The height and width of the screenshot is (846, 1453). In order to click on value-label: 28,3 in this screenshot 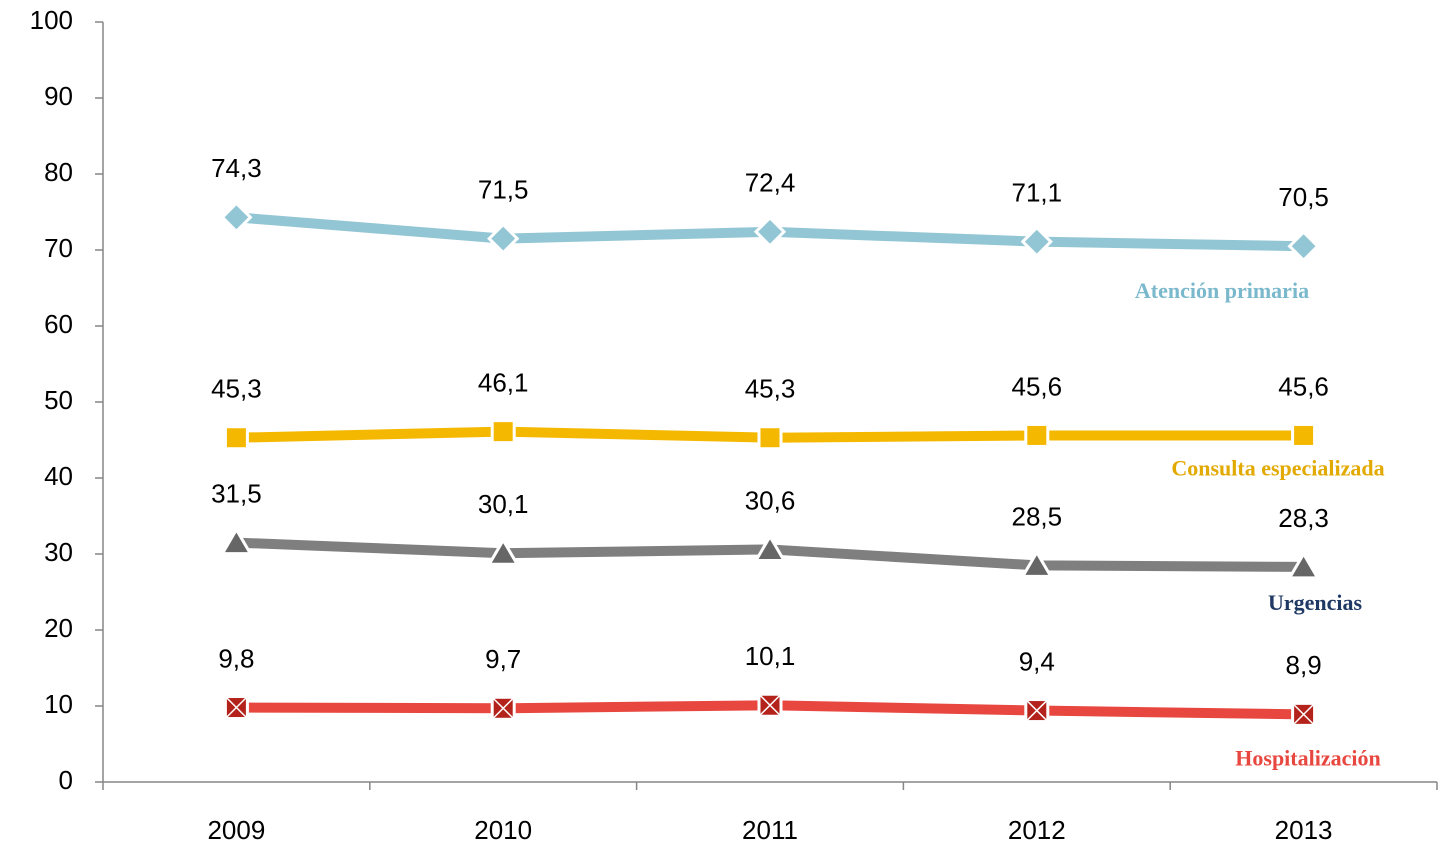, I will do `click(1303, 518)`.